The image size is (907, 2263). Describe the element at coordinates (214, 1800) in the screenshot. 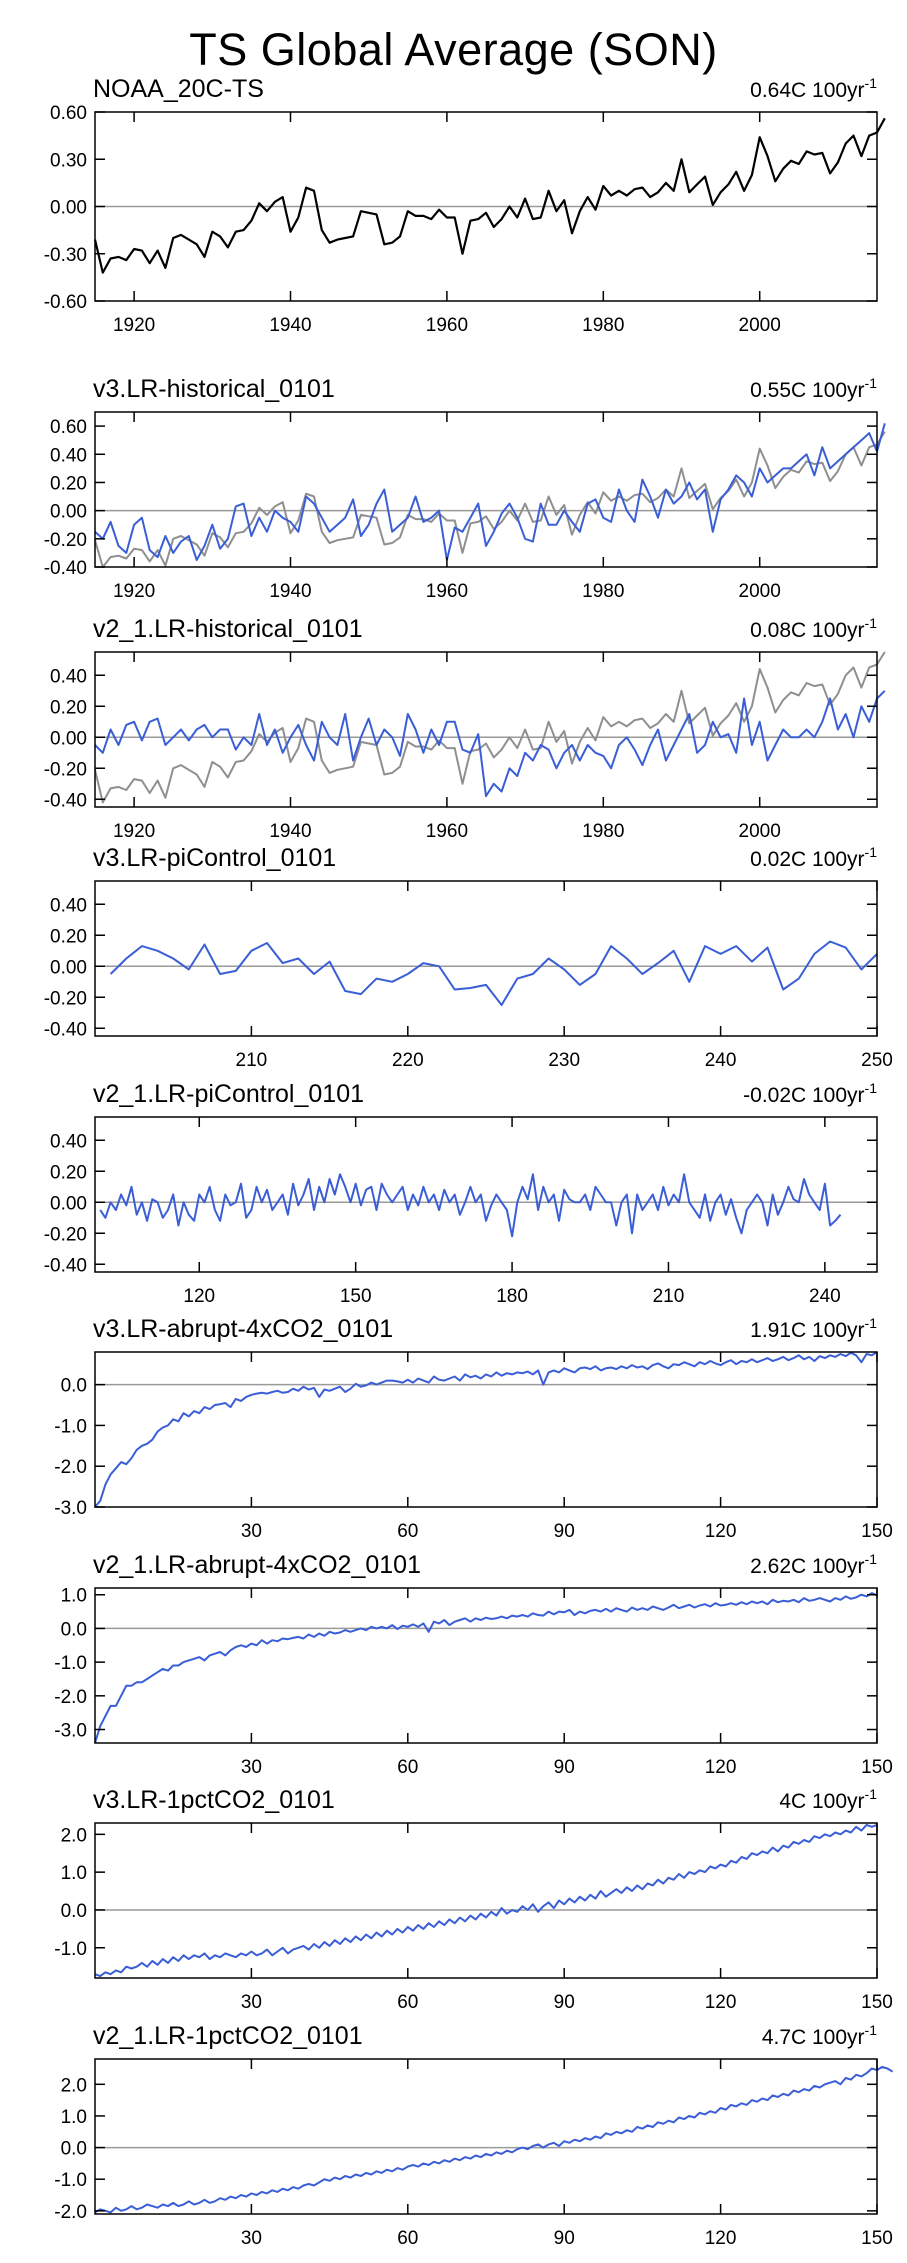

I see `panel-title: v3.LR-1pctCO2_0101` at that location.